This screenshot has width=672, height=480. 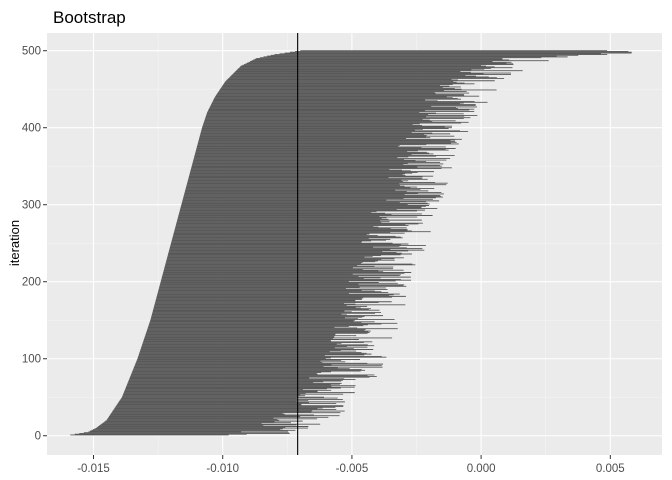 What do you see at coordinates (93, 469) in the screenshot?
I see `x-tick-label: -0.015` at bounding box center [93, 469].